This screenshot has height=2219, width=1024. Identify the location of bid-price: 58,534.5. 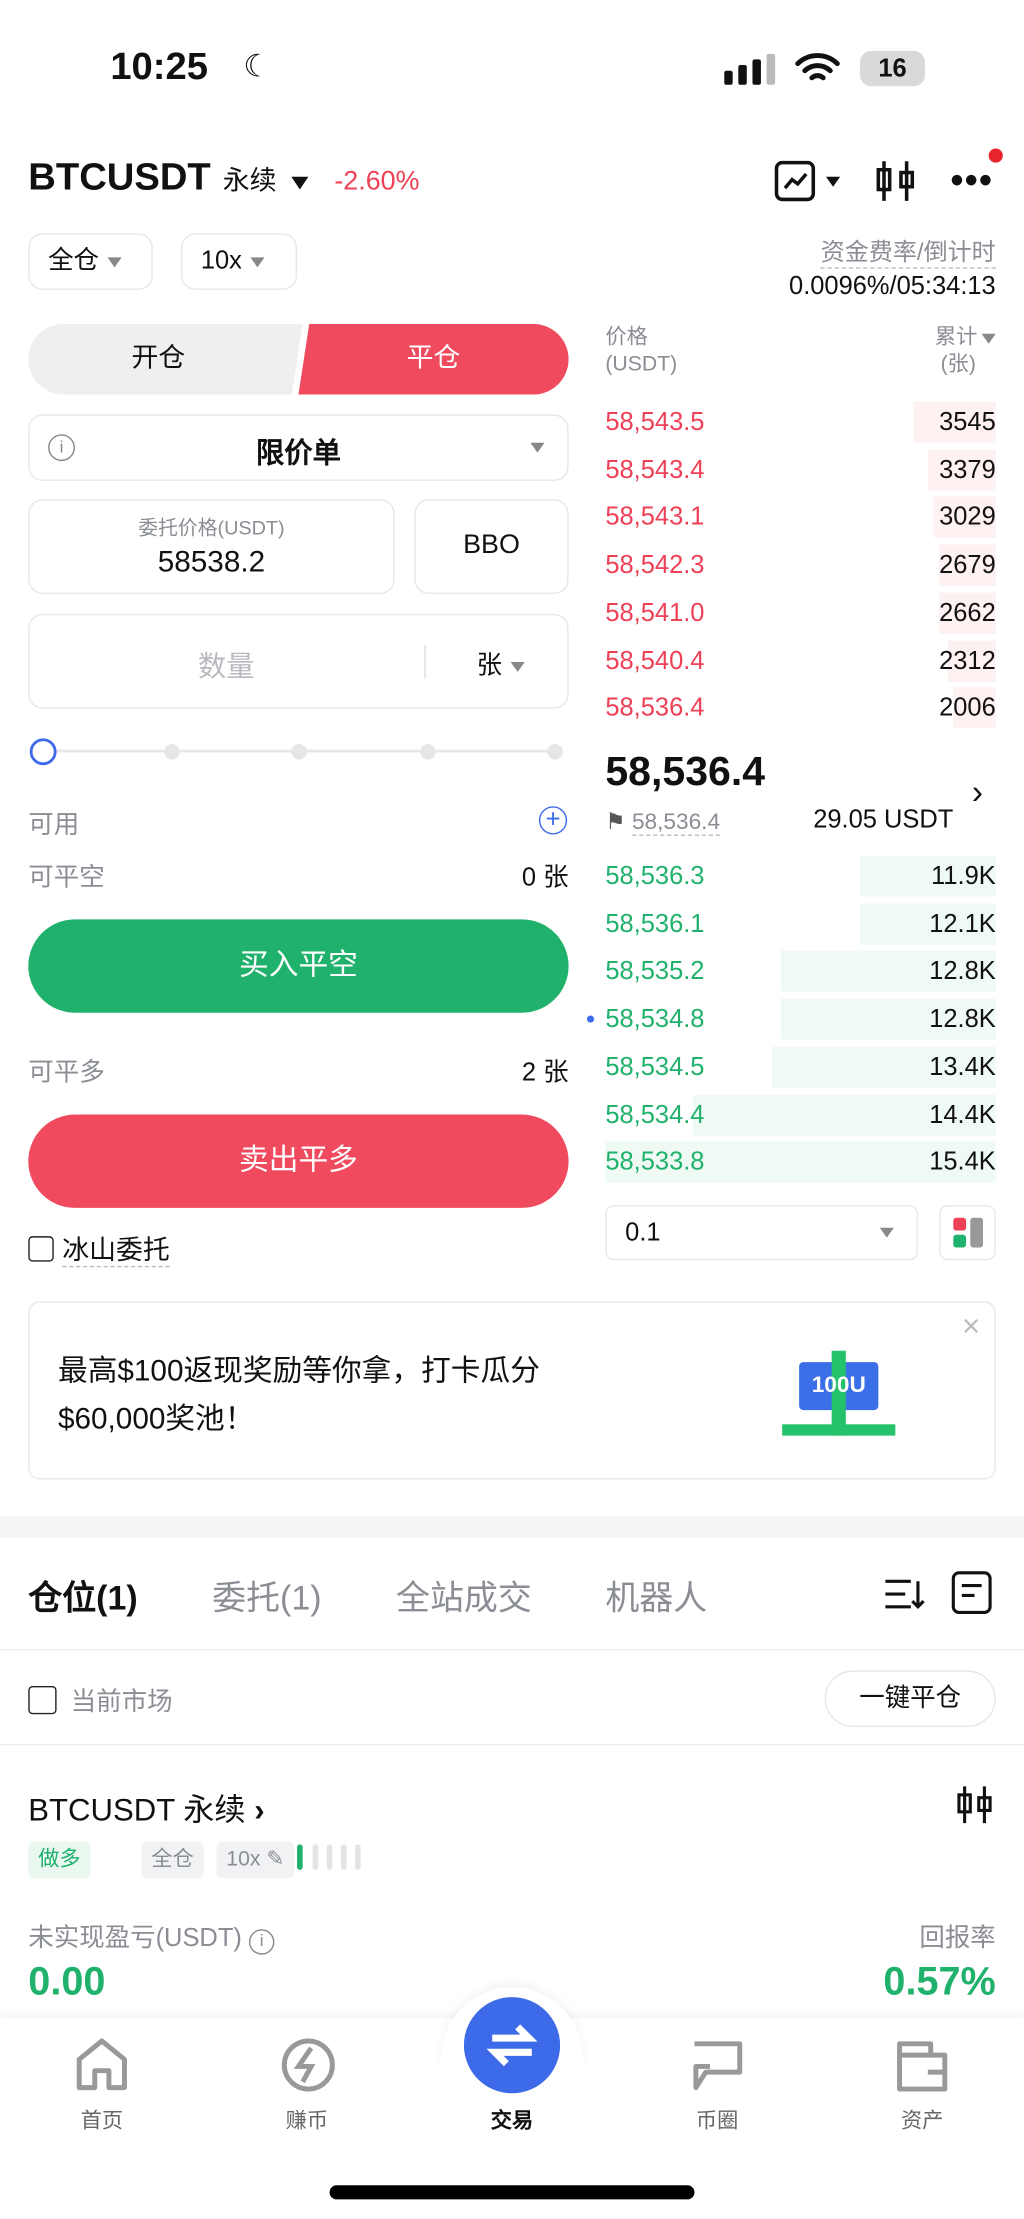
(655, 1066).